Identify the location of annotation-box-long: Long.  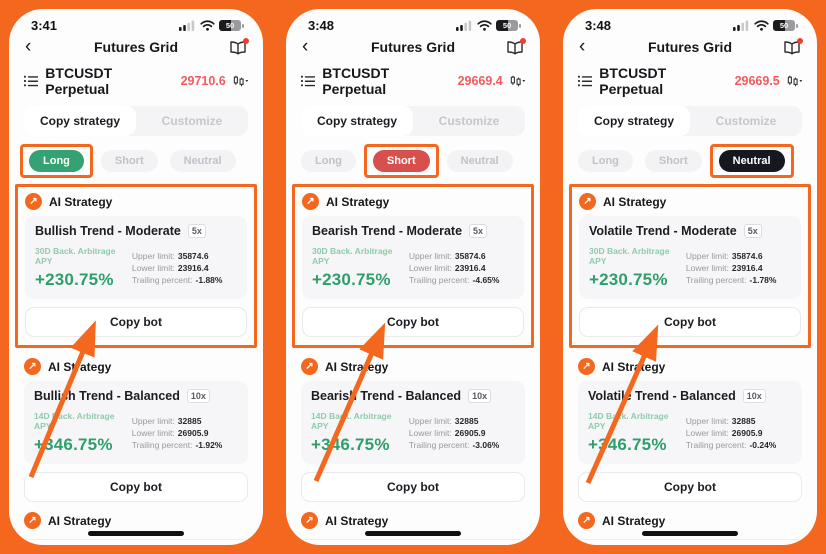
(56, 161).